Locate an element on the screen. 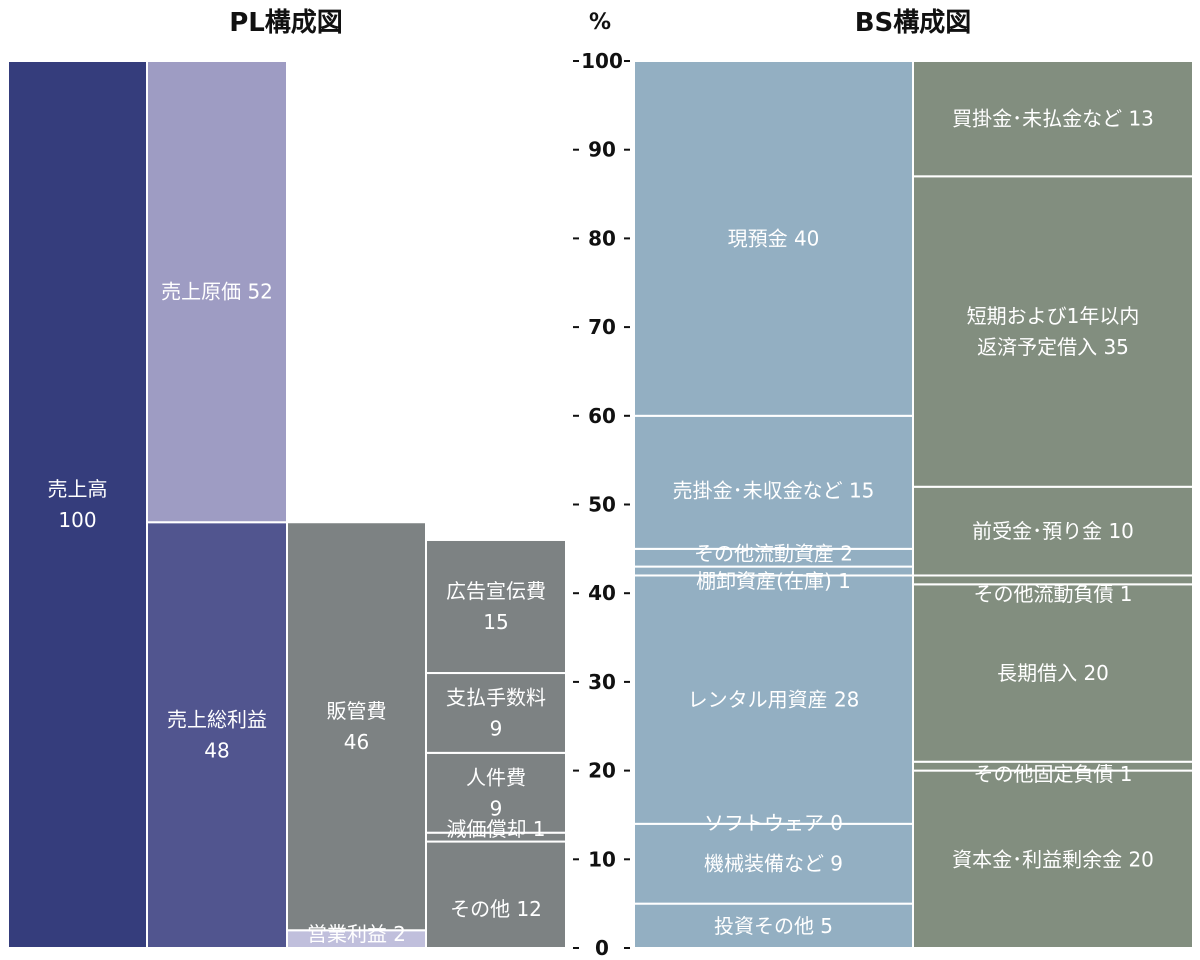 This screenshot has width=1200, height=960. y-axis-unit: % is located at coordinates (600, 22).